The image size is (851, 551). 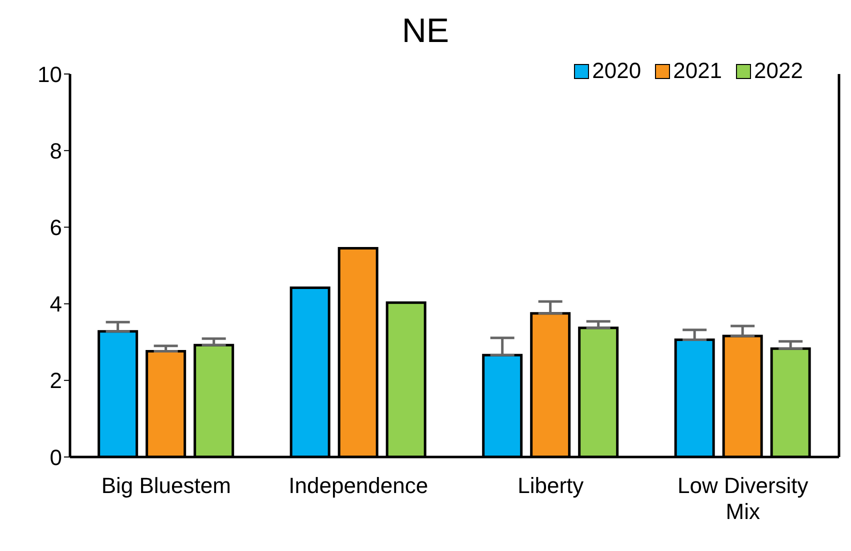 I want to click on x-tick-label: Independence, so click(x=358, y=485).